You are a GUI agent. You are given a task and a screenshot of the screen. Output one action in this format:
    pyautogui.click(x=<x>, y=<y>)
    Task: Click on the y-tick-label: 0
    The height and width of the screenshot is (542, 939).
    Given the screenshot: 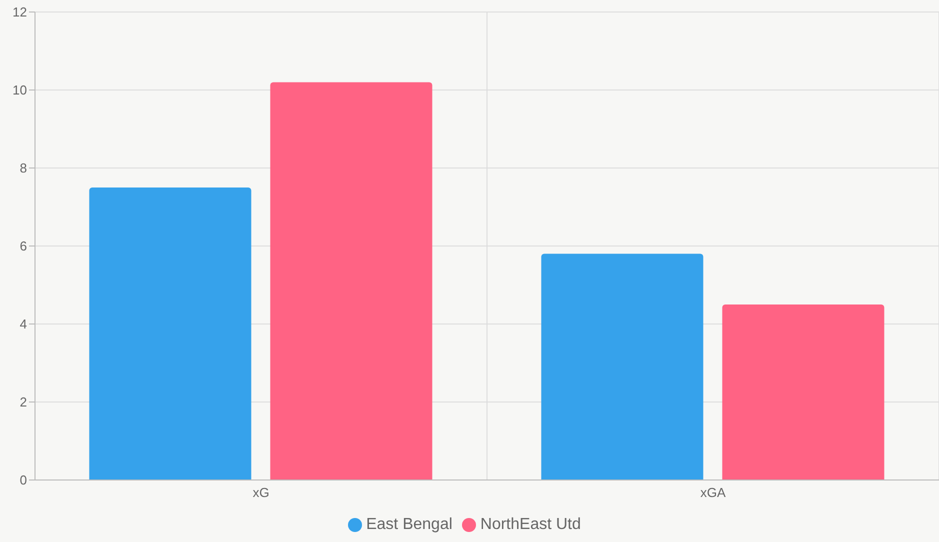 What is the action you would take?
    pyautogui.click(x=23, y=480)
    